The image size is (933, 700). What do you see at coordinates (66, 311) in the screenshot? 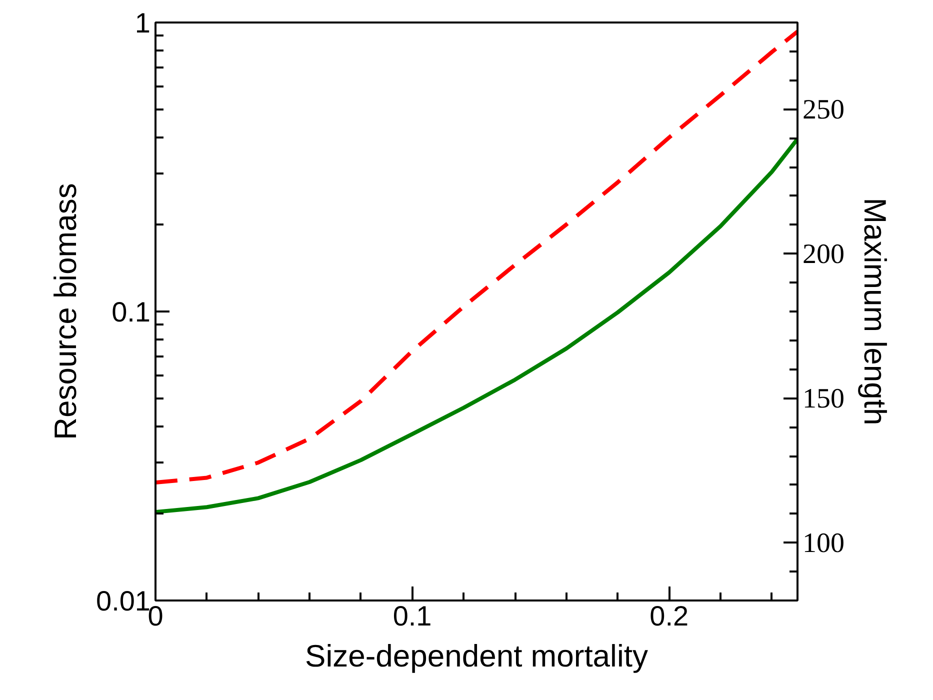
I see `y-axis-title: Resource biomass` at bounding box center [66, 311].